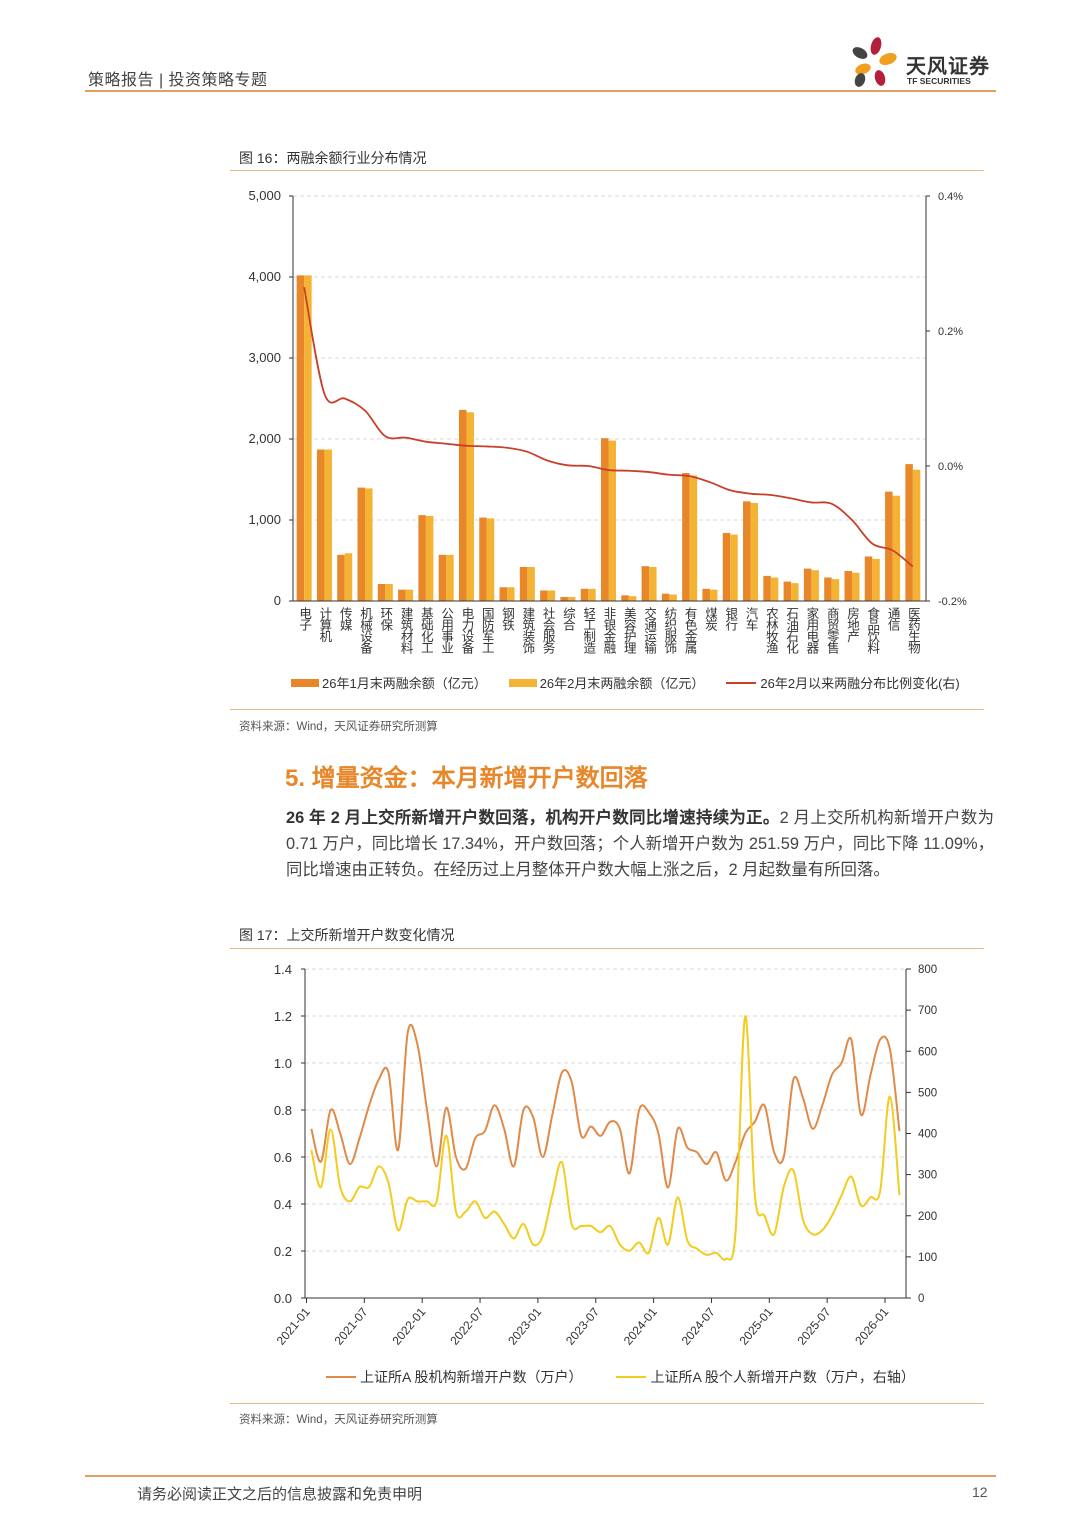 The image size is (1080, 1527). I want to click on x-category-label: 通信, so click(892, 618).